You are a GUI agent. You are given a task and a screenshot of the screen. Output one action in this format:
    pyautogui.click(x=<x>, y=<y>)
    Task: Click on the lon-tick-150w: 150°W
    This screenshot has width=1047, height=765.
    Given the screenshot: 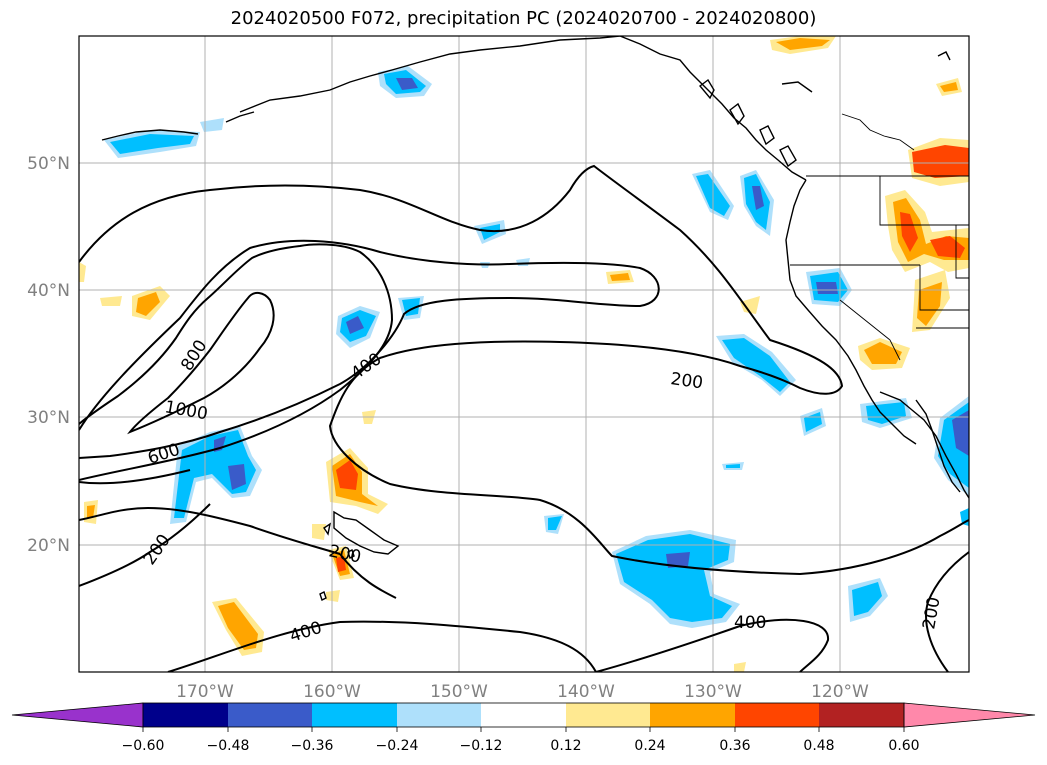 What is the action you would take?
    pyautogui.click(x=459, y=692)
    